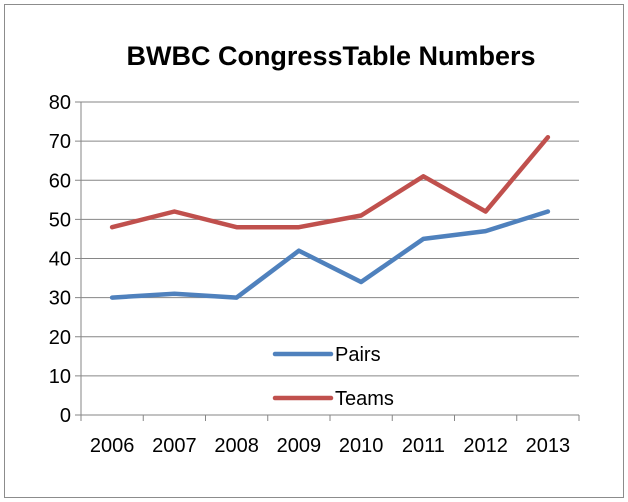 The image size is (628, 502). What do you see at coordinates (60, 142) in the screenshot?
I see `y-tick-label: 70` at bounding box center [60, 142].